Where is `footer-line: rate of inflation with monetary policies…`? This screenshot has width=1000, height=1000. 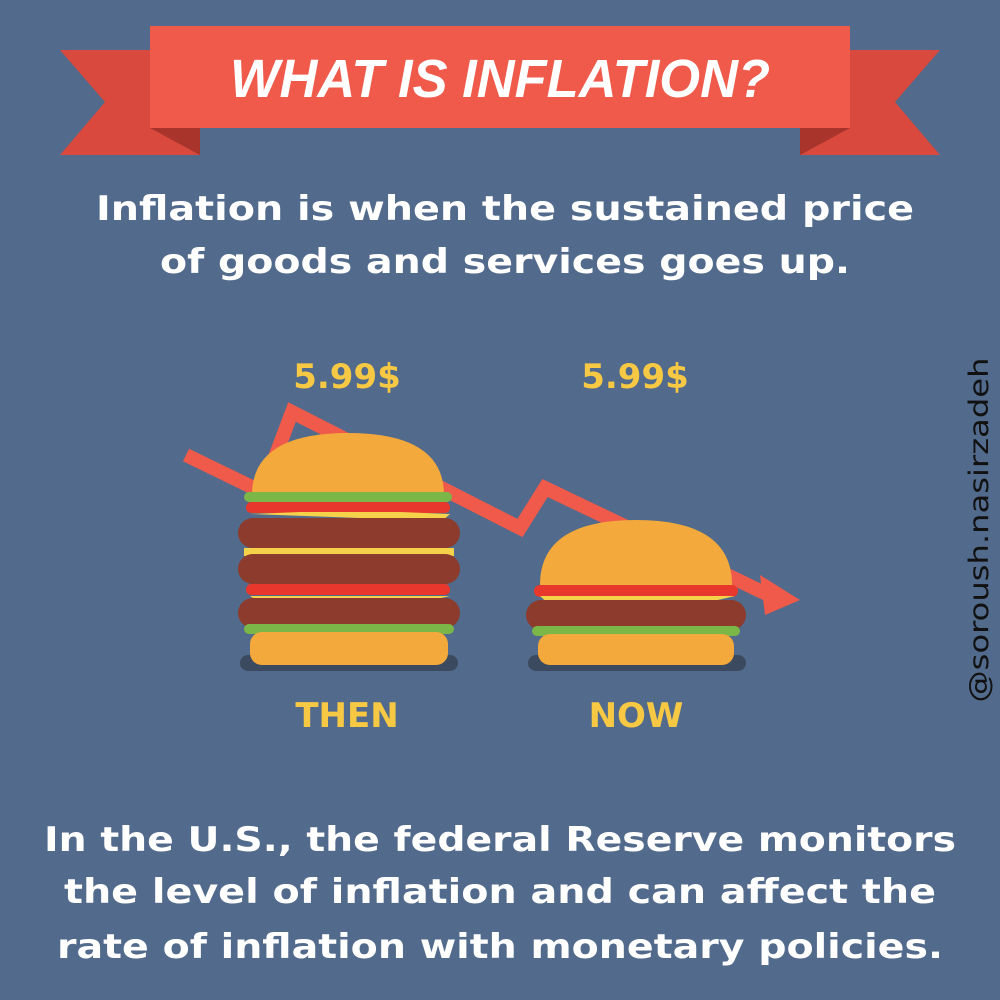 footer-line: rate of inflation with monetary policies… is located at coordinates (500, 947).